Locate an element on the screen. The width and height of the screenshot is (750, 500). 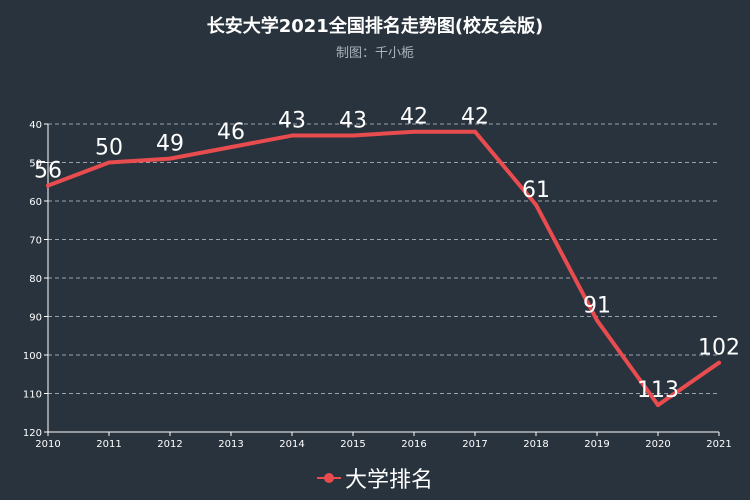
x-tick-label: 2017 is located at coordinates (474, 444).